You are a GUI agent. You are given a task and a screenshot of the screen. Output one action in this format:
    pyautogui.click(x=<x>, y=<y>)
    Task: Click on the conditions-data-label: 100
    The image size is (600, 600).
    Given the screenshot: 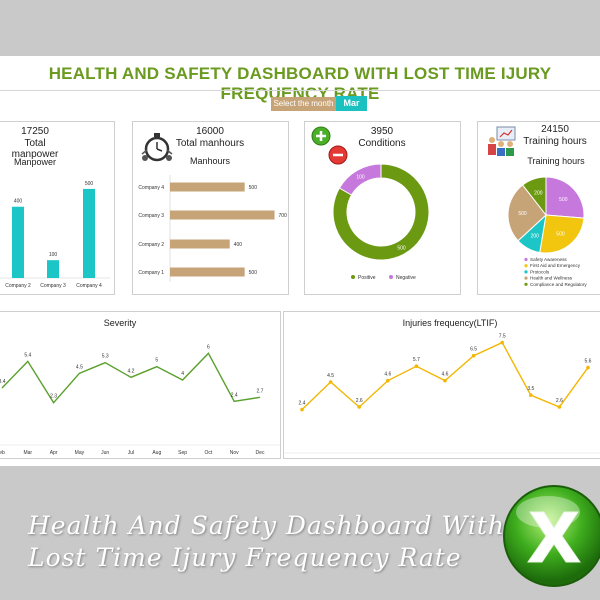 What is the action you would take?
    pyautogui.click(x=360, y=177)
    